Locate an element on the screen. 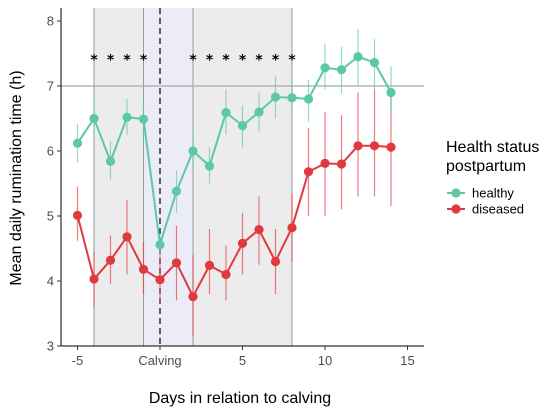  shaded-region is located at coordinates (119, 177).